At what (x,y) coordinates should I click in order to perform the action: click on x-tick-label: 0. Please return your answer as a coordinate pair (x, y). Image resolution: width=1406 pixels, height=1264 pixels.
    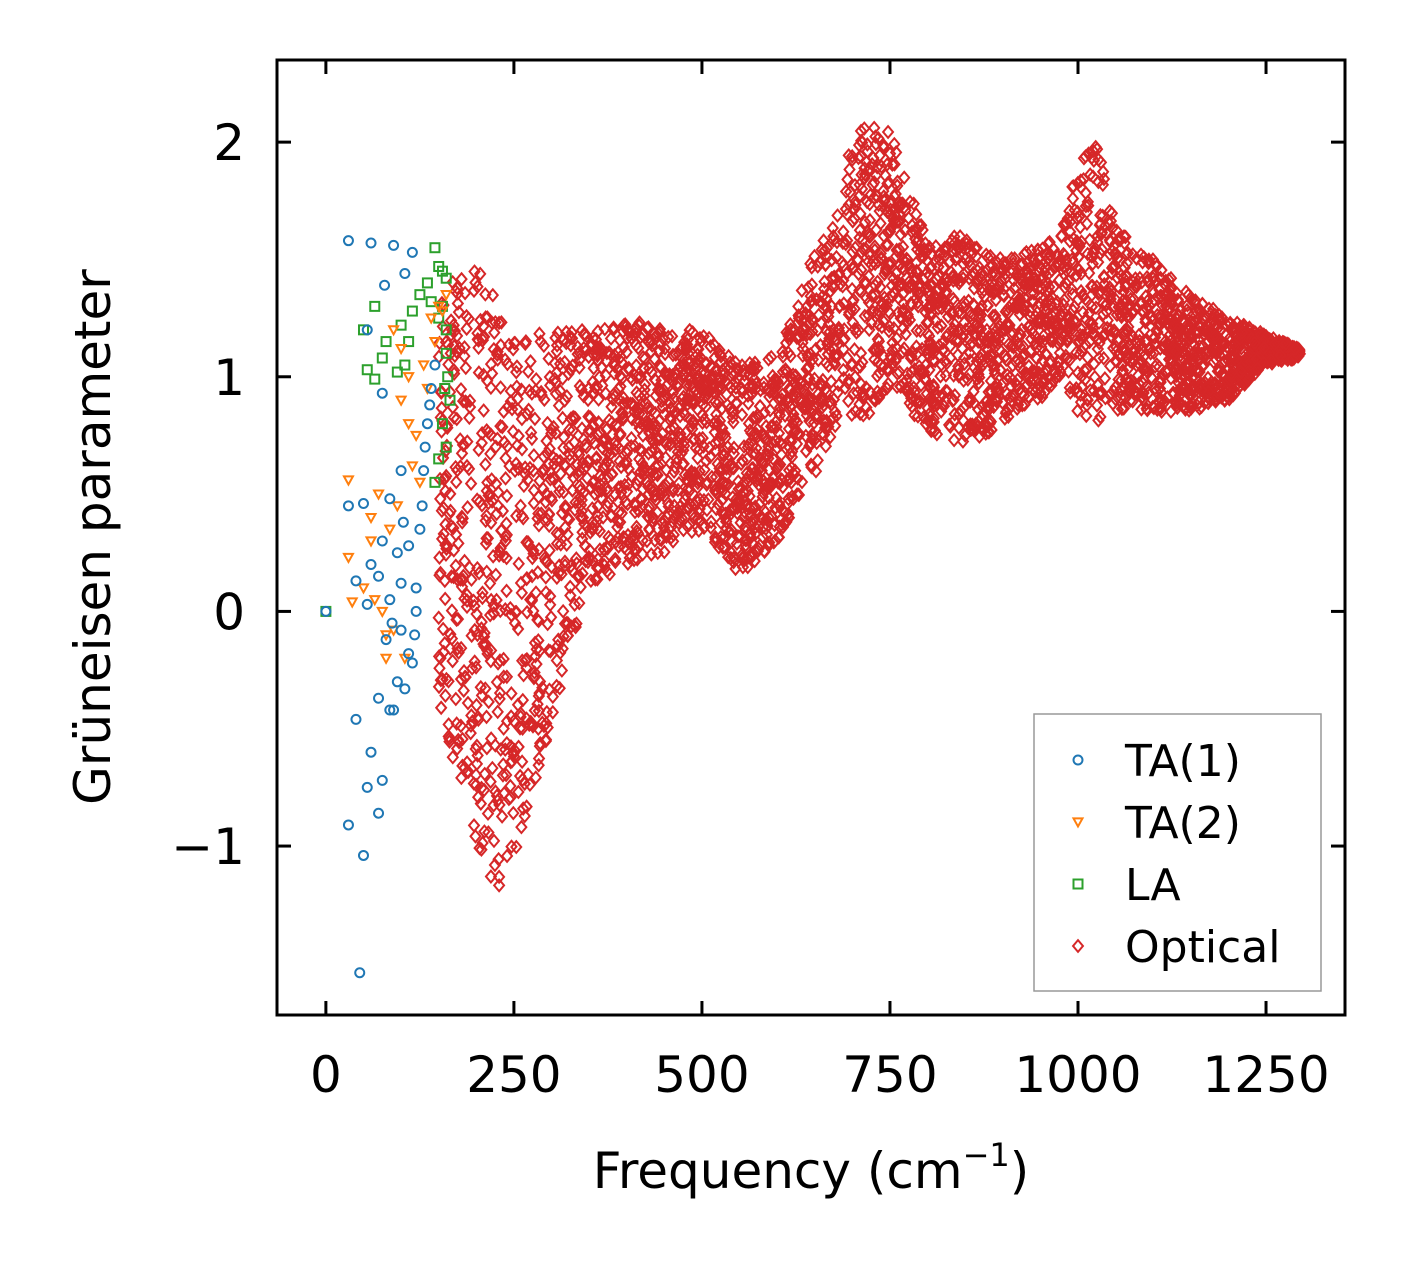
    Looking at the image, I should click on (326, 1075).